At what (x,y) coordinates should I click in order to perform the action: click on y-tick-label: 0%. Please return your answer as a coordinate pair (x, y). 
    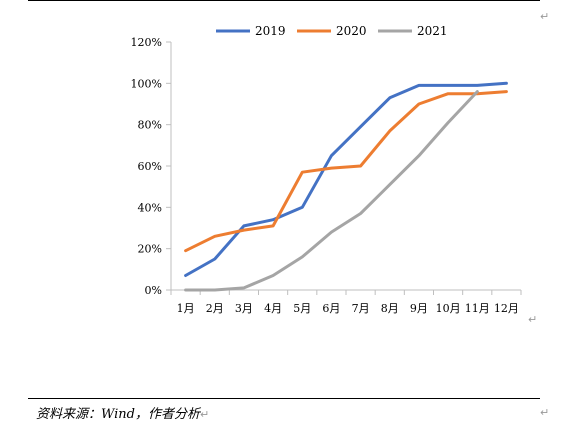
    Looking at the image, I should click on (153, 290).